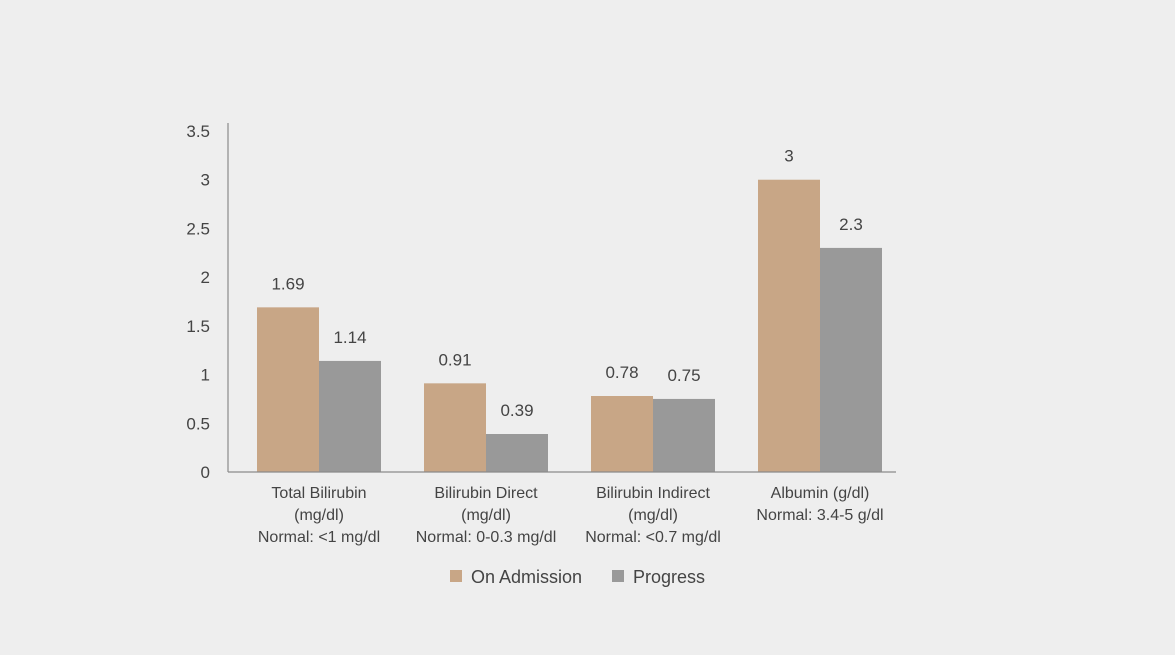  Describe the element at coordinates (319, 537) in the screenshot. I see `x-tick-label-line: Normal: <1 mg/dl` at that location.